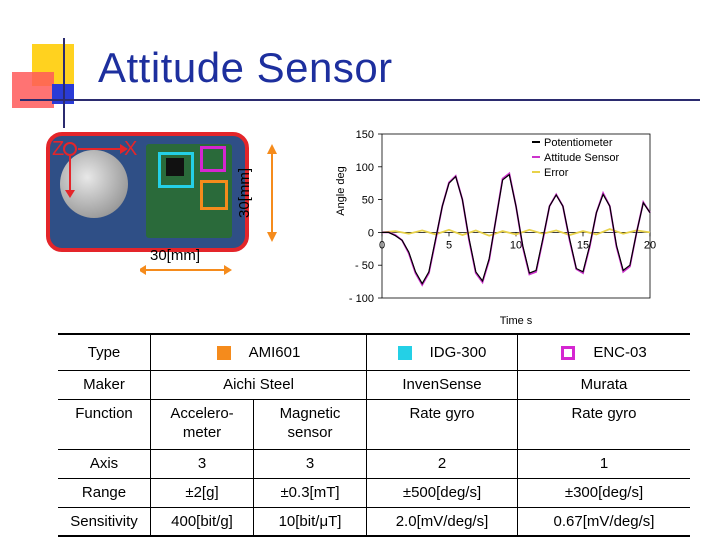  I want to click on plot-frame, so click(516, 216).